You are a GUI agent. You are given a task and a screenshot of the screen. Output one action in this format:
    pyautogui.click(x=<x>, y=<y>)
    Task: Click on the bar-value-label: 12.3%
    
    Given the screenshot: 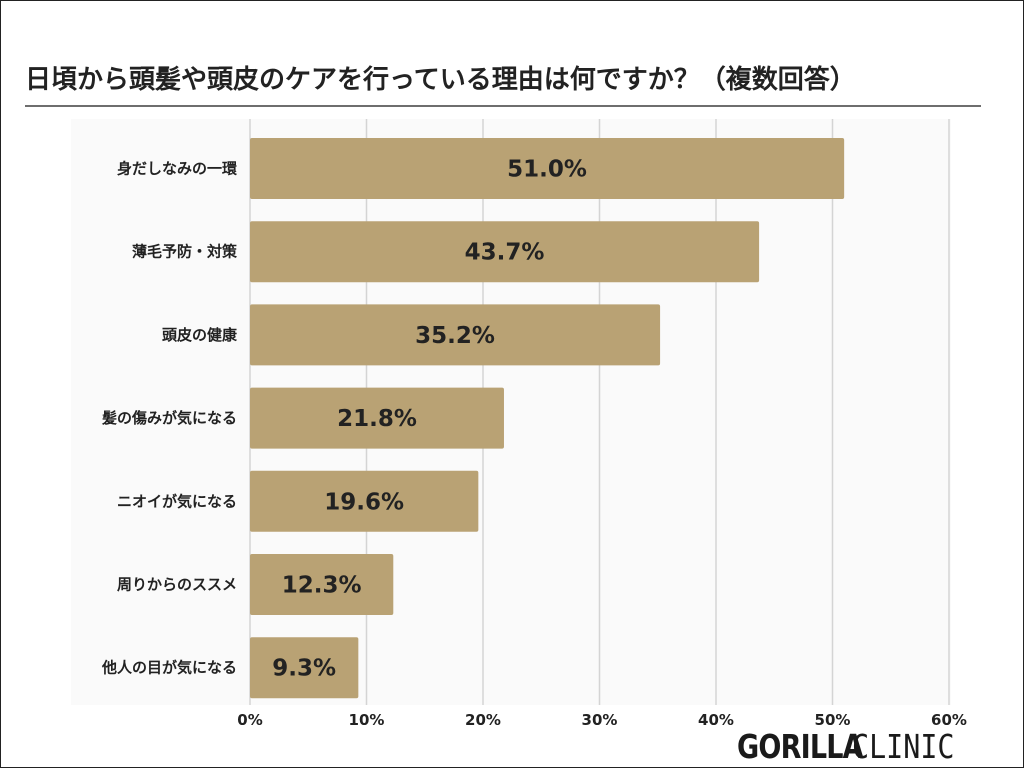 What is the action you would take?
    pyautogui.click(x=322, y=586)
    